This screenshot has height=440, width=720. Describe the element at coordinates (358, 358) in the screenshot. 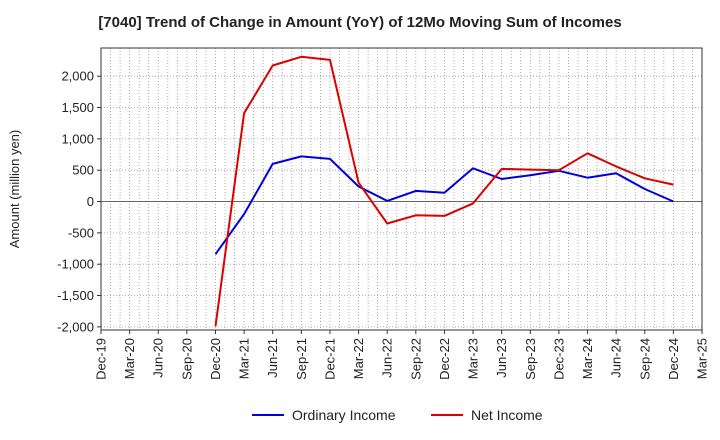

I see `x-tick-label: Mar-22` at that location.